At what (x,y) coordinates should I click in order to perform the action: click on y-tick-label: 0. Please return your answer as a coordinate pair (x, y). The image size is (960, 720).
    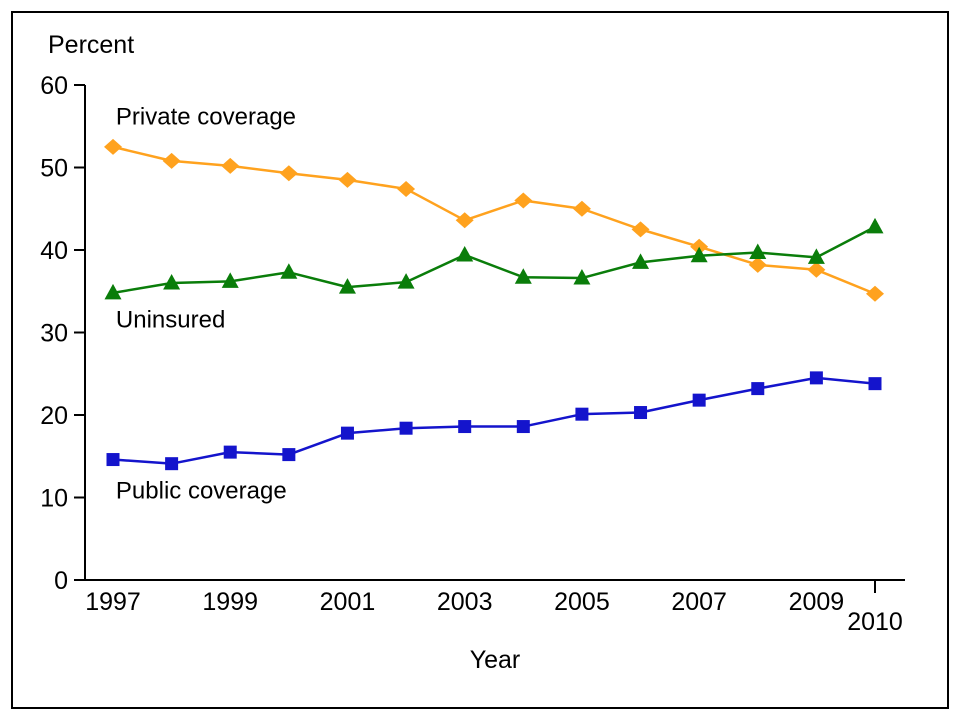
    Looking at the image, I should click on (61, 581).